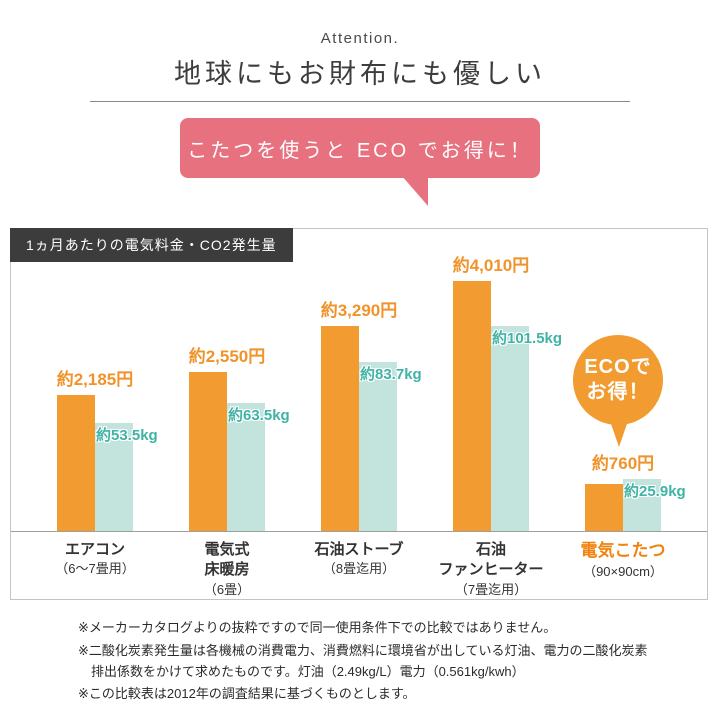  I want to click on bar-group-floor-heating: 約2,550円 約63.5kg, so click(227, 380).